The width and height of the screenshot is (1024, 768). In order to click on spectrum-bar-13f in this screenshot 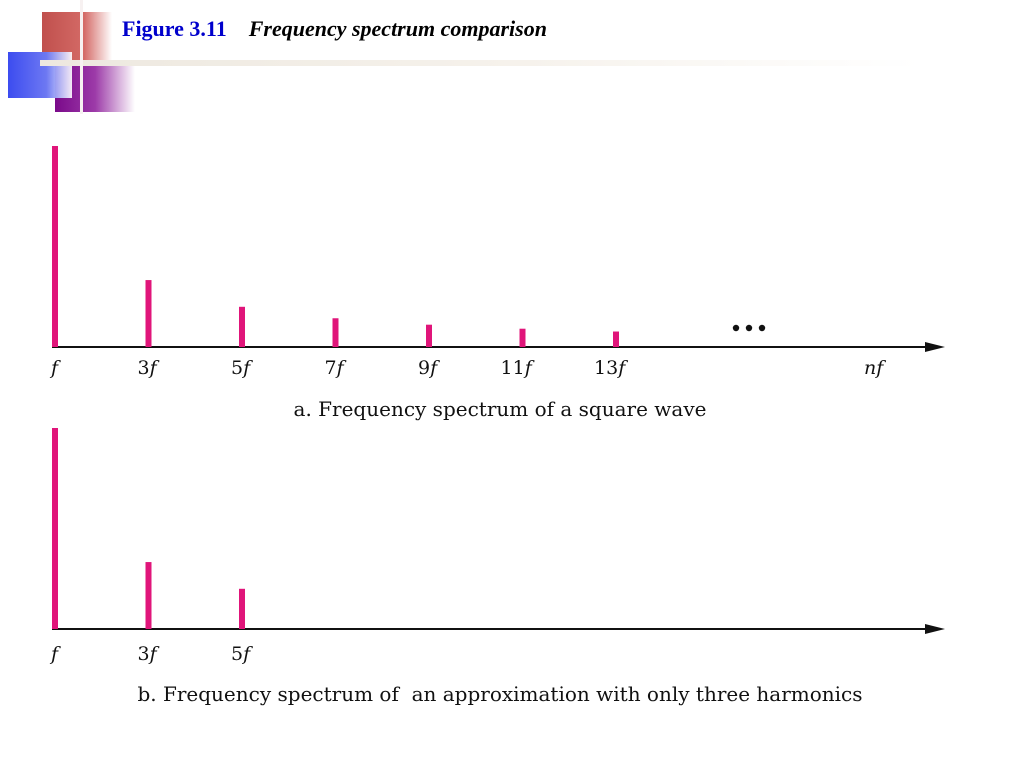, I will do `click(616, 339)`.